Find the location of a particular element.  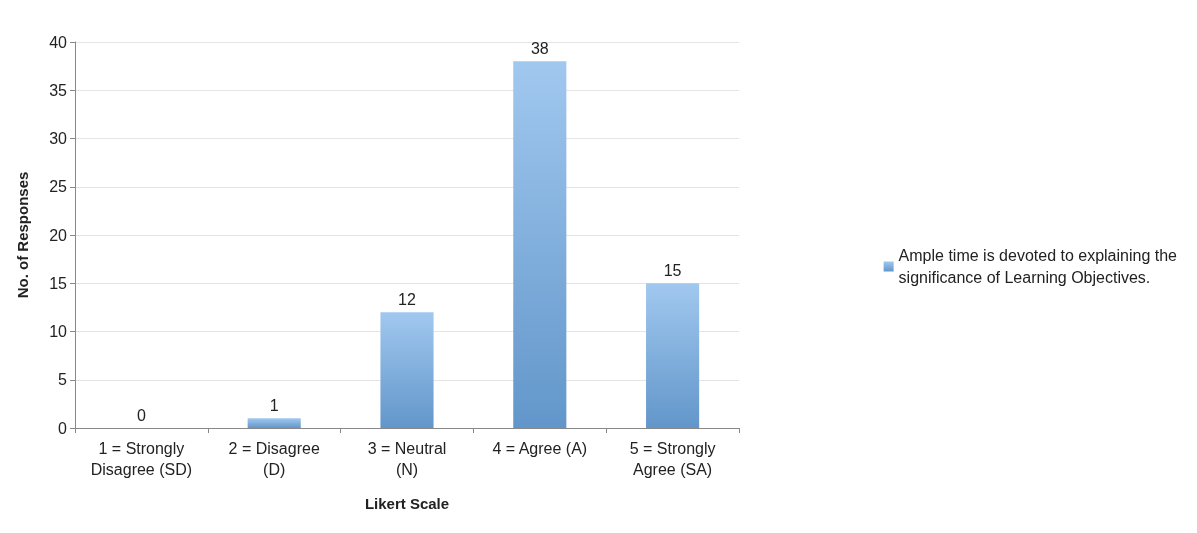

data-label: 0 is located at coordinates (141, 415).